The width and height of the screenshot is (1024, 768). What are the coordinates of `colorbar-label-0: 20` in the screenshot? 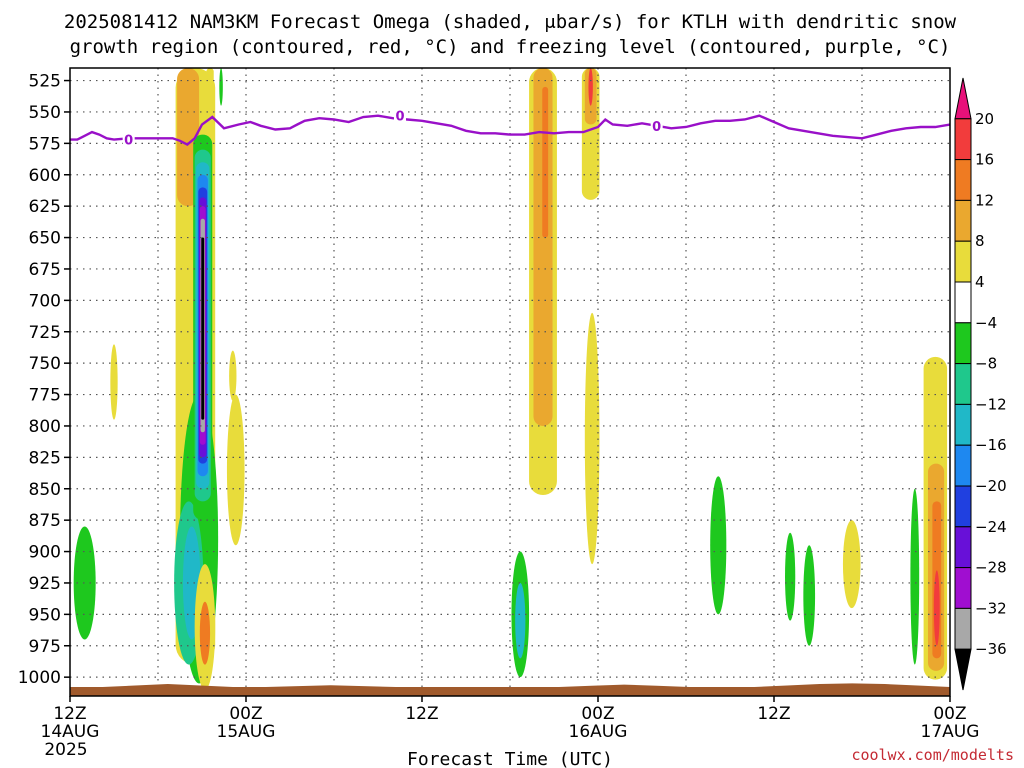 It's located at (984, 119).